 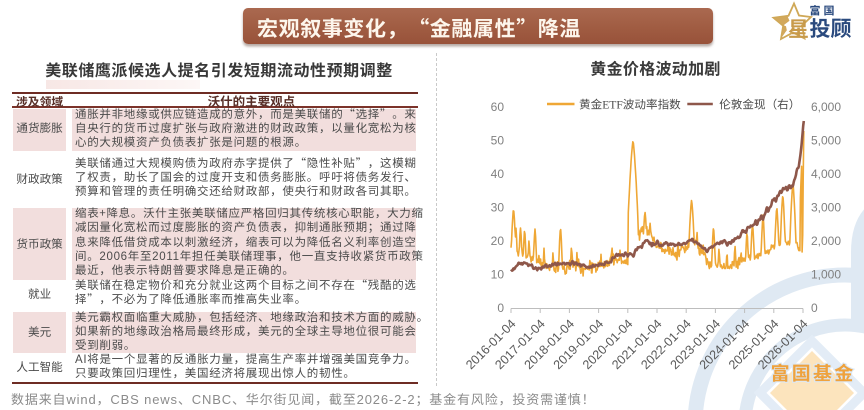 What do you see at coordinates (813, 372) in the screenshot?
I see `svg-text: 富国基金` at bounding box center [813, 372].